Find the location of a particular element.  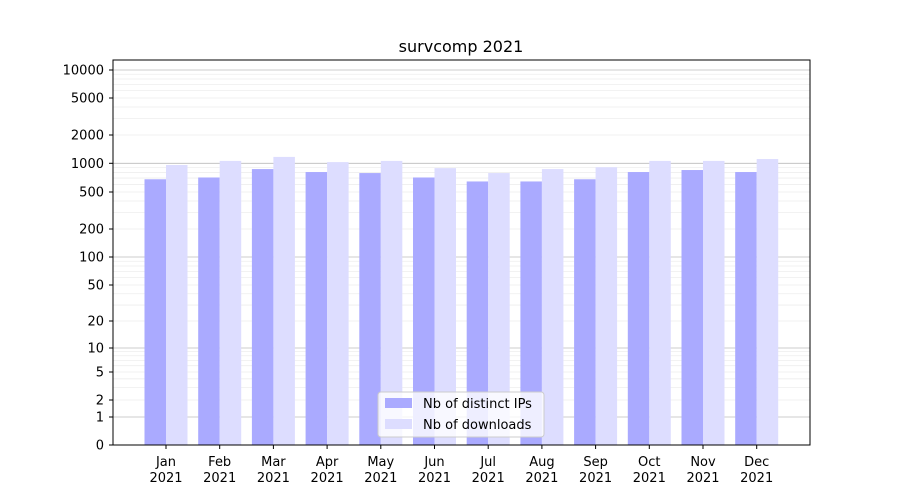

y-tick-label: 10 is located at coordinates (95, 349).